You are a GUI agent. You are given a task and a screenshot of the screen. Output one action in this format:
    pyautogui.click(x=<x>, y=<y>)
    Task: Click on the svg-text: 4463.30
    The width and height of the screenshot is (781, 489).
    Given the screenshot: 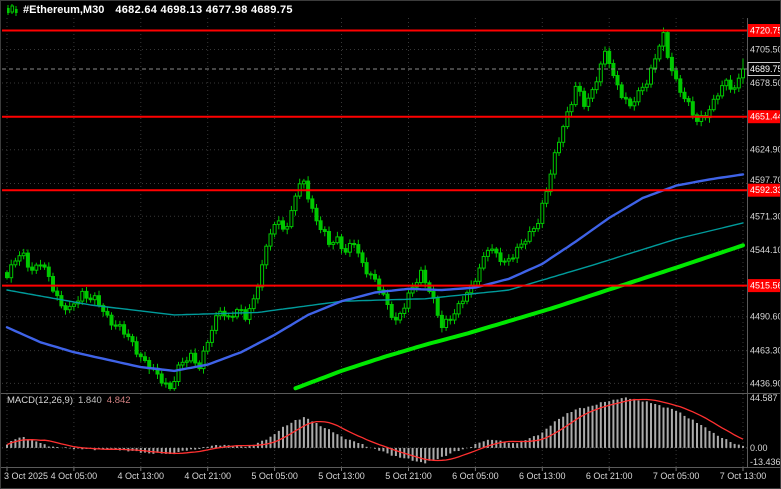 What is the action you would take?
    pyautogui.click(x=765, y=351)
    